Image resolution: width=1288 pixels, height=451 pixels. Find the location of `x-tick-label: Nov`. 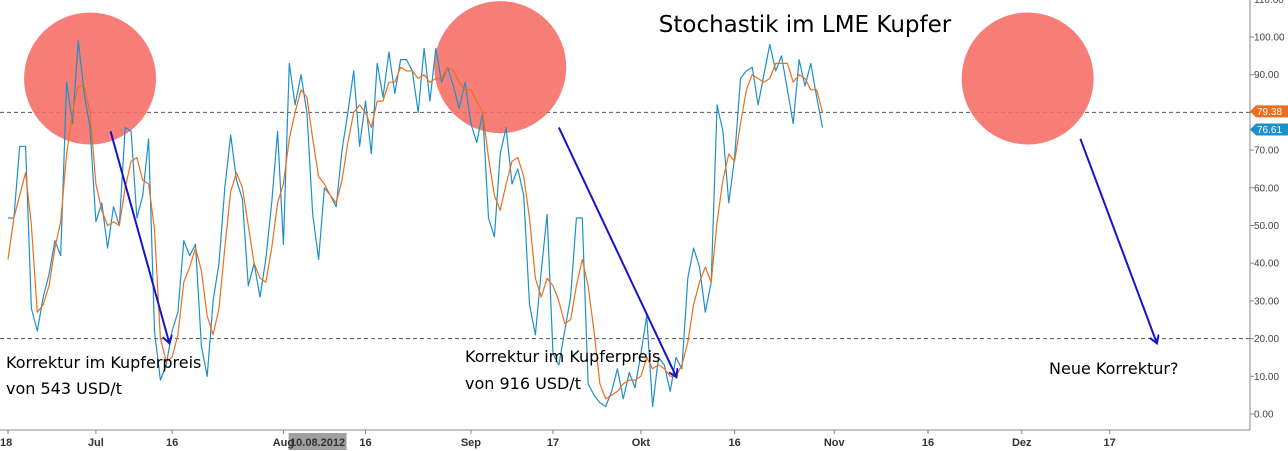

x-tick-label: Nov is located at coordinates (835, 443).